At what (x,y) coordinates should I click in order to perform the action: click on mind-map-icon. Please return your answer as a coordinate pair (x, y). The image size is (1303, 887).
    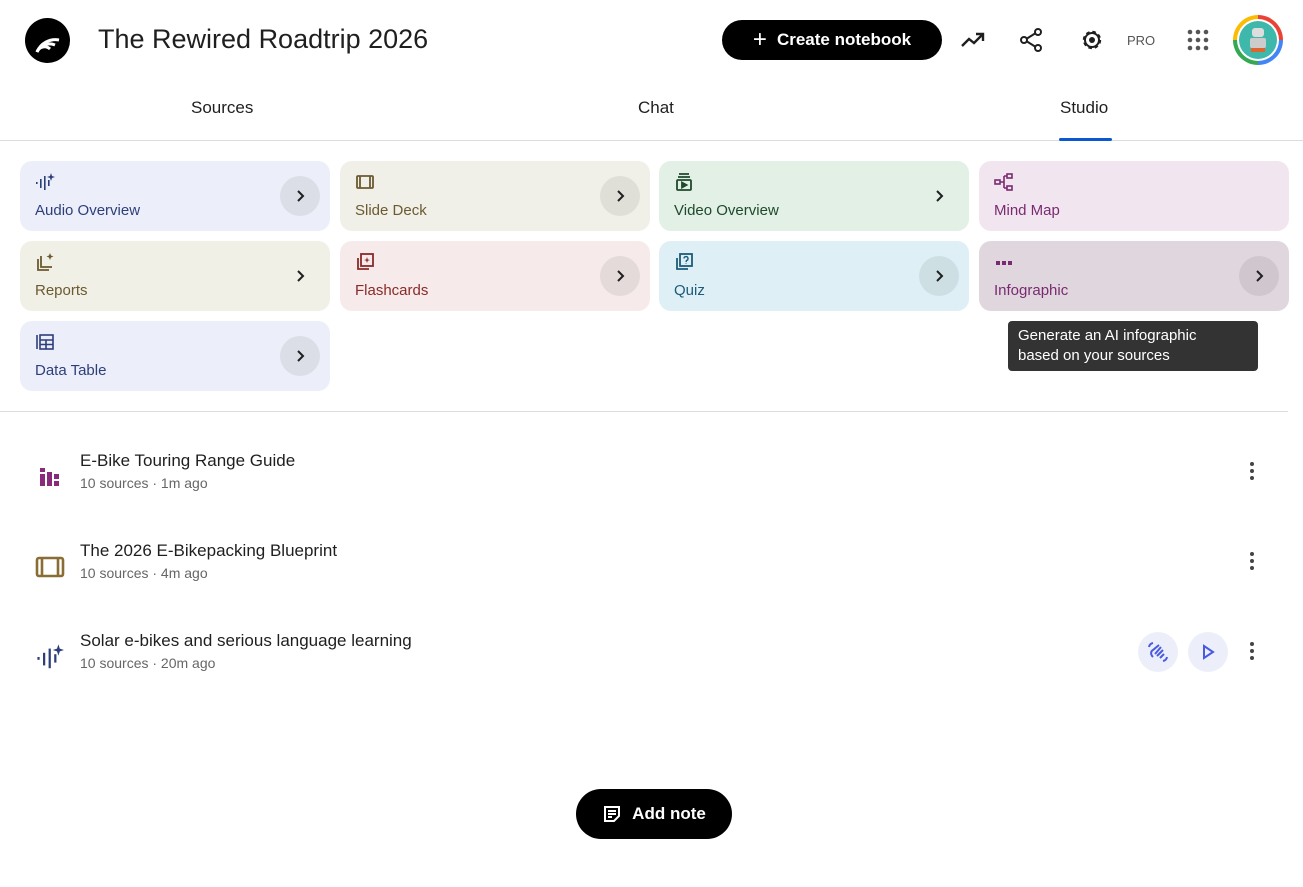
    Looking at the image, I should click on (1004, 182).